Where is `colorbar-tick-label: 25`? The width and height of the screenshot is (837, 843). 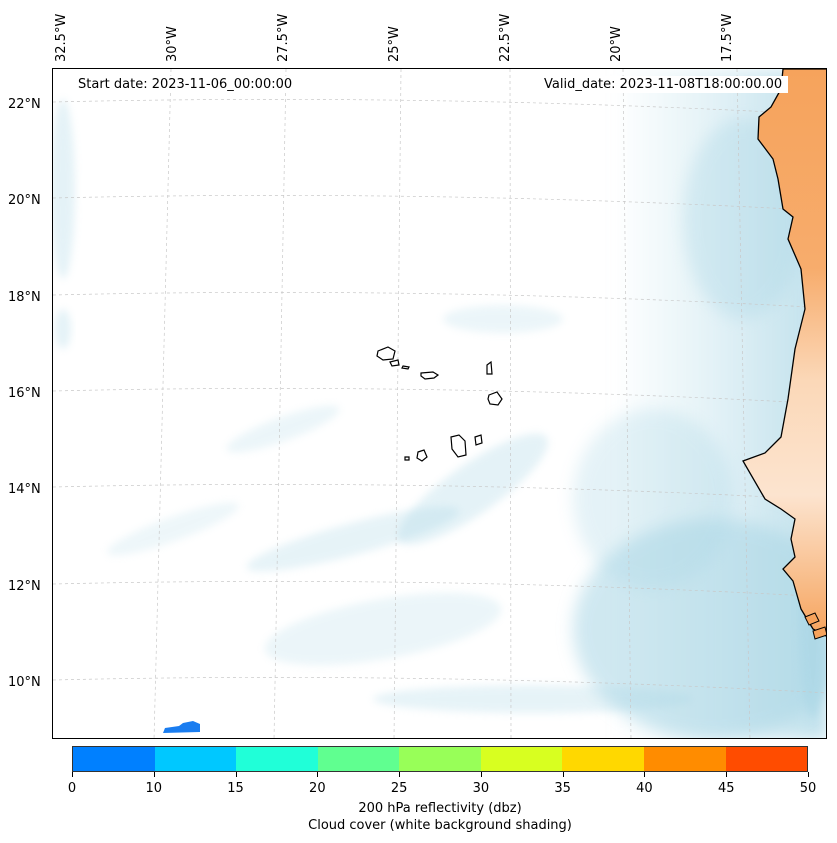
colorbar-tick-label: 25 is located at coordinates (399, 788).